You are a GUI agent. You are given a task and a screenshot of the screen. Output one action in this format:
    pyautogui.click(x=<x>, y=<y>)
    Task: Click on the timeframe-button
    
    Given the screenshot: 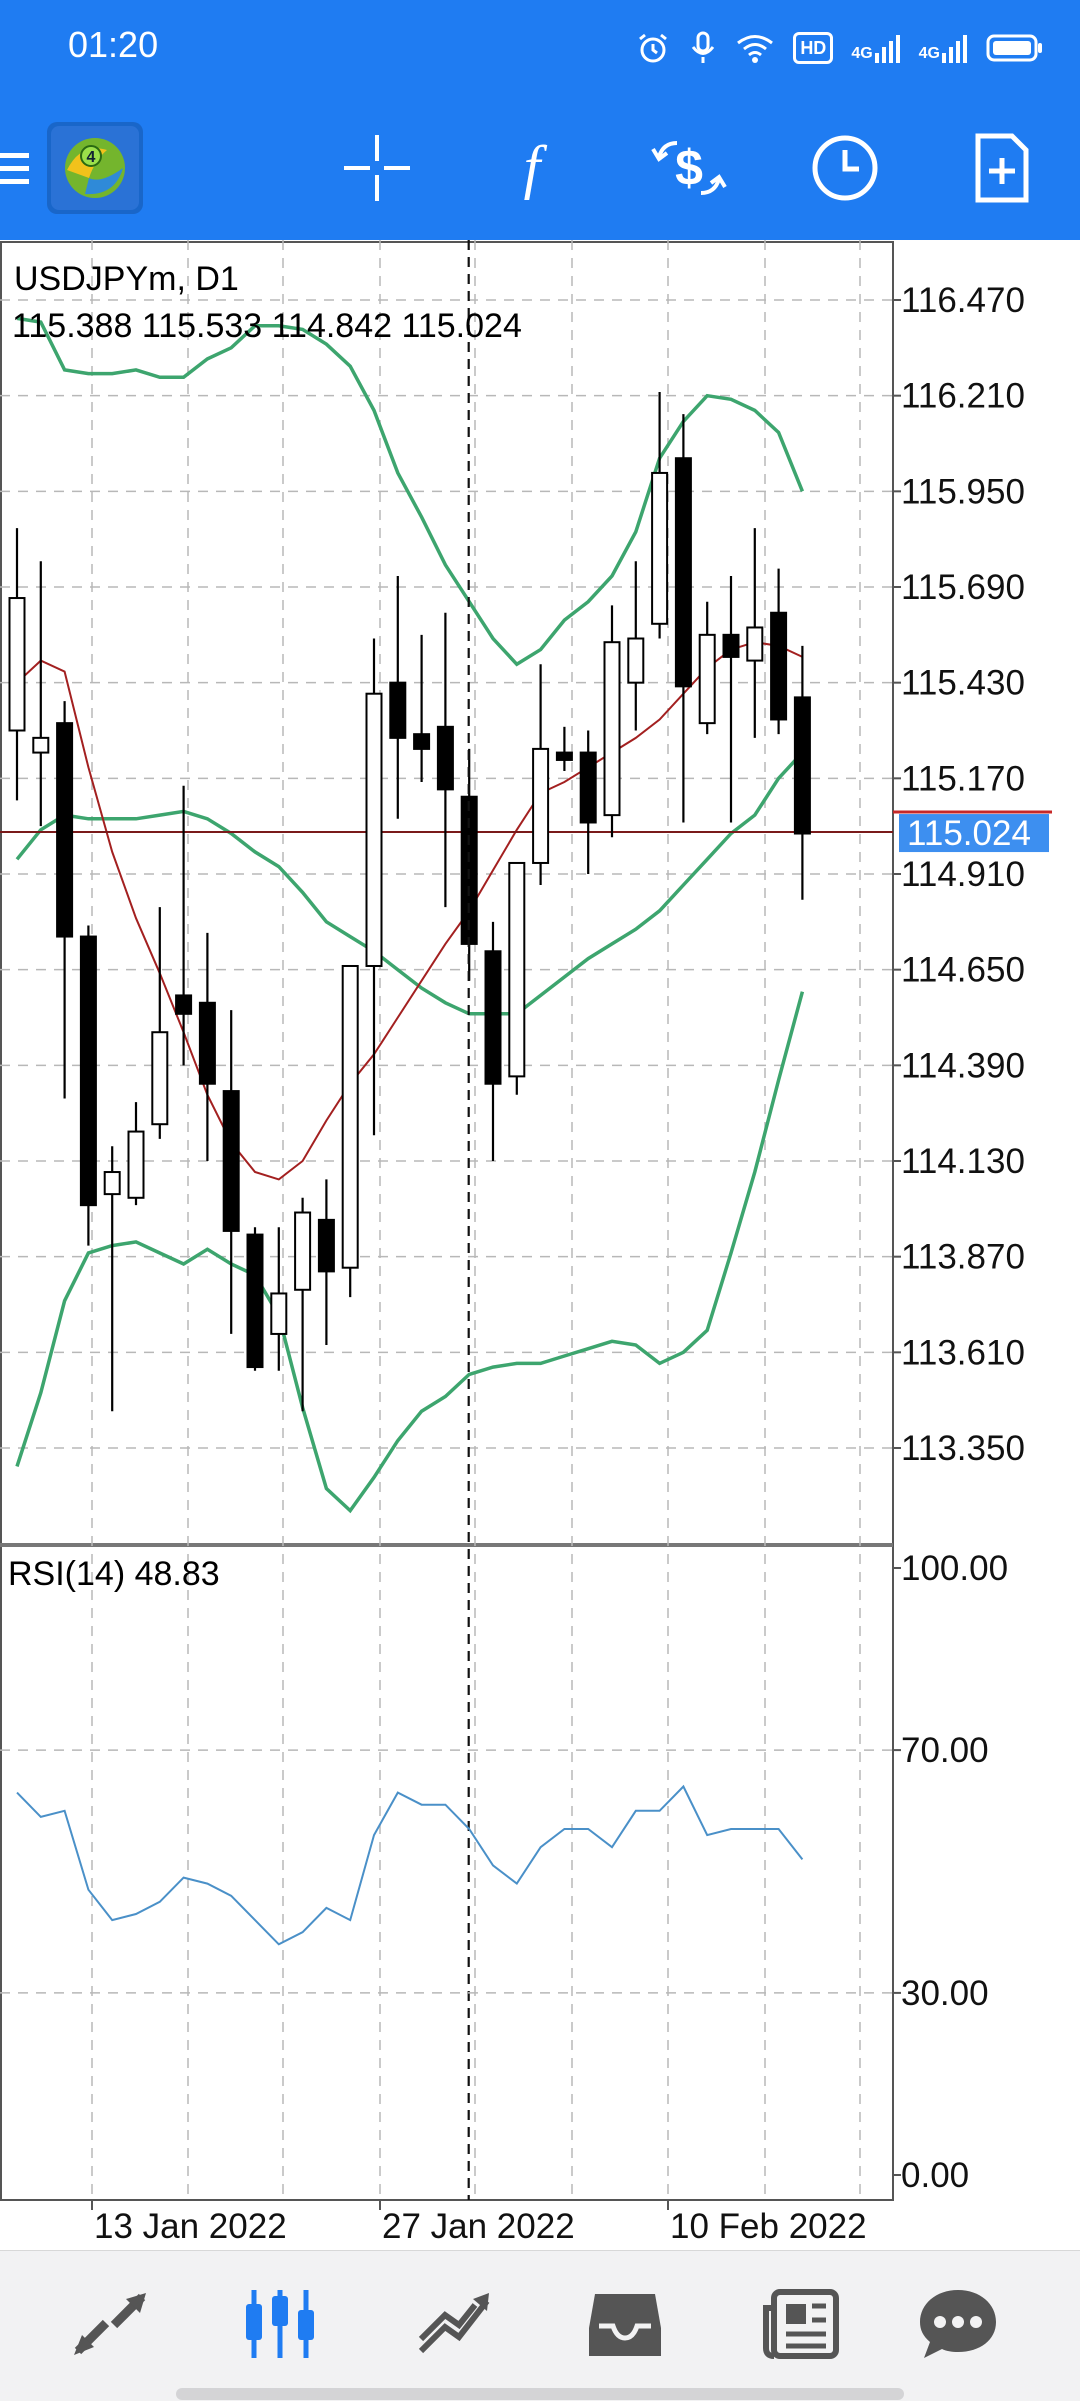 What is the action you would take?
    pyautogui.click(x=845, y=170)
    